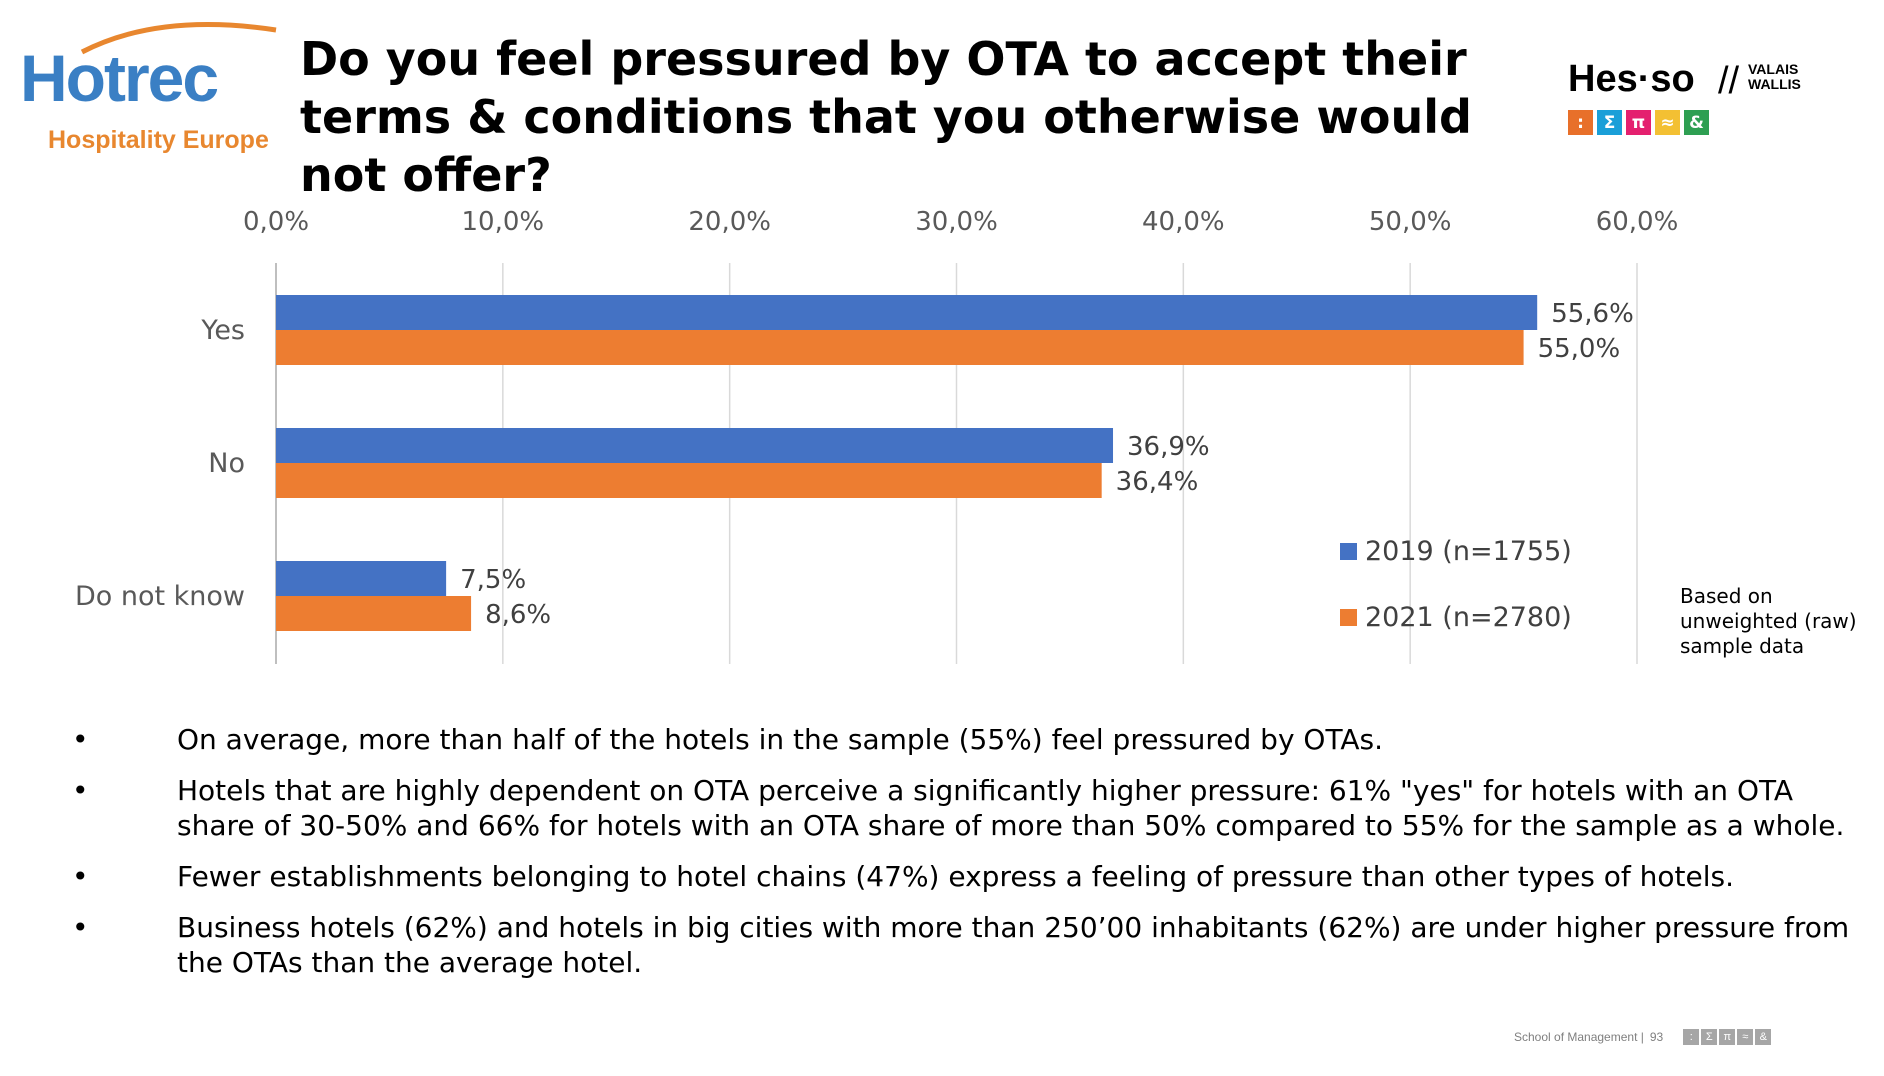 The image size is (1884, 1076). Describe the element at coordinates (1592, 314) in the screenshot. I see `data-label: 55,6%` at that location.